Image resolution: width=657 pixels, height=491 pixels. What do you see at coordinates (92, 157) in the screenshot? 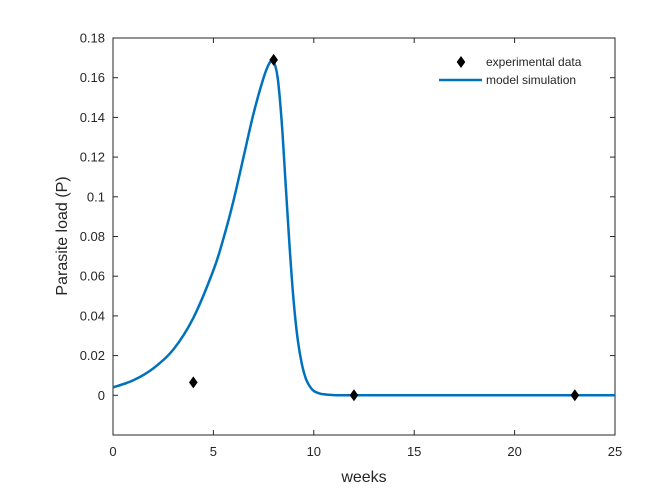
I see `y-tick-label: 0.12` at bounding box center [92, 157].